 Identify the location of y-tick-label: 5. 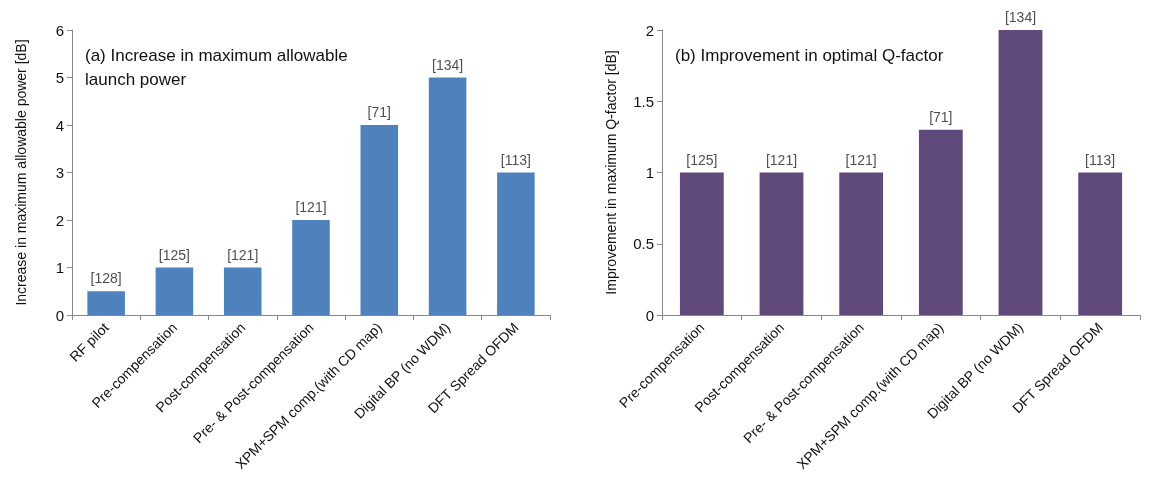
(59, 77).